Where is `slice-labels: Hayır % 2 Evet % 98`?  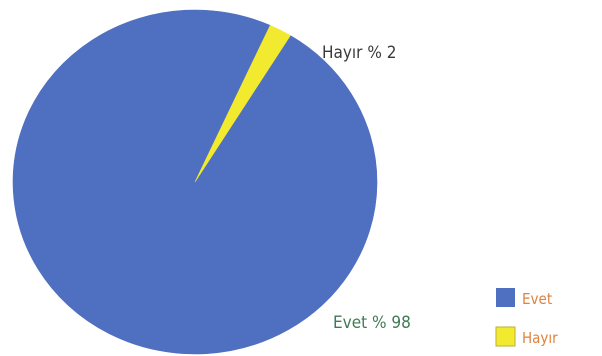
slice-labels: Hayır % 2 Evet % 98 is located at coordinates (366, 188).